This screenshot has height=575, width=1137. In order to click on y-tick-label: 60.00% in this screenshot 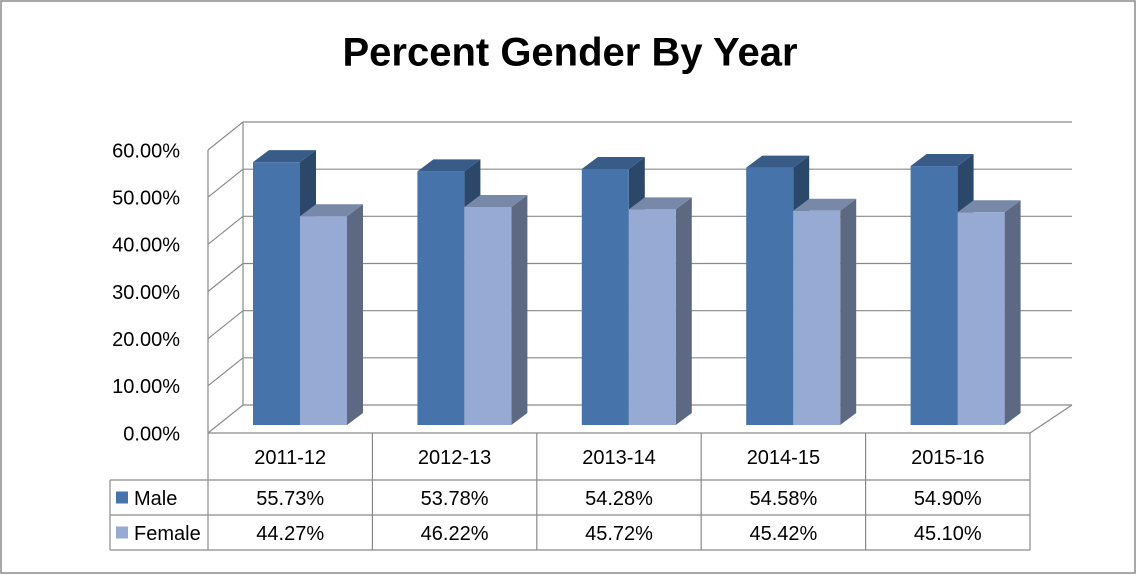, I will do `click(146, 151)`.